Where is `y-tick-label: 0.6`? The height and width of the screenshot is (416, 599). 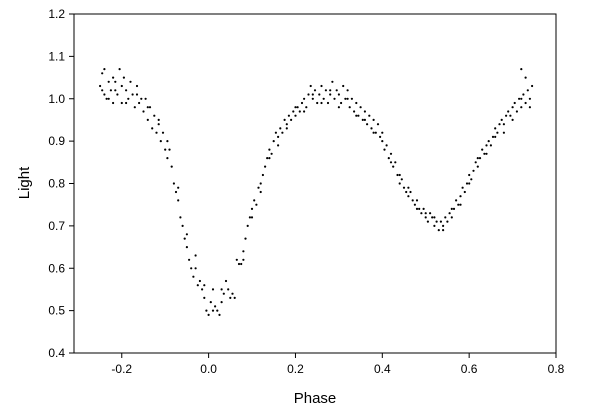 y-tick-label: 0.6 is located at coordinates (56, 268).